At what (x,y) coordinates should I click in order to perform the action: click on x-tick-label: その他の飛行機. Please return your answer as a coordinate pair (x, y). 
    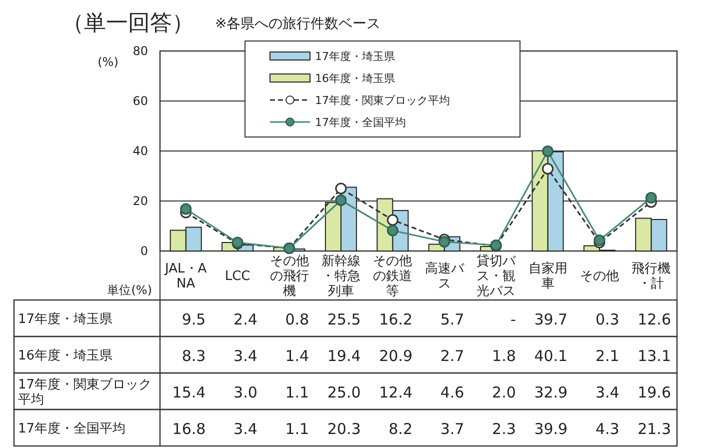
    Looking at the image, I should click on (289, 276).